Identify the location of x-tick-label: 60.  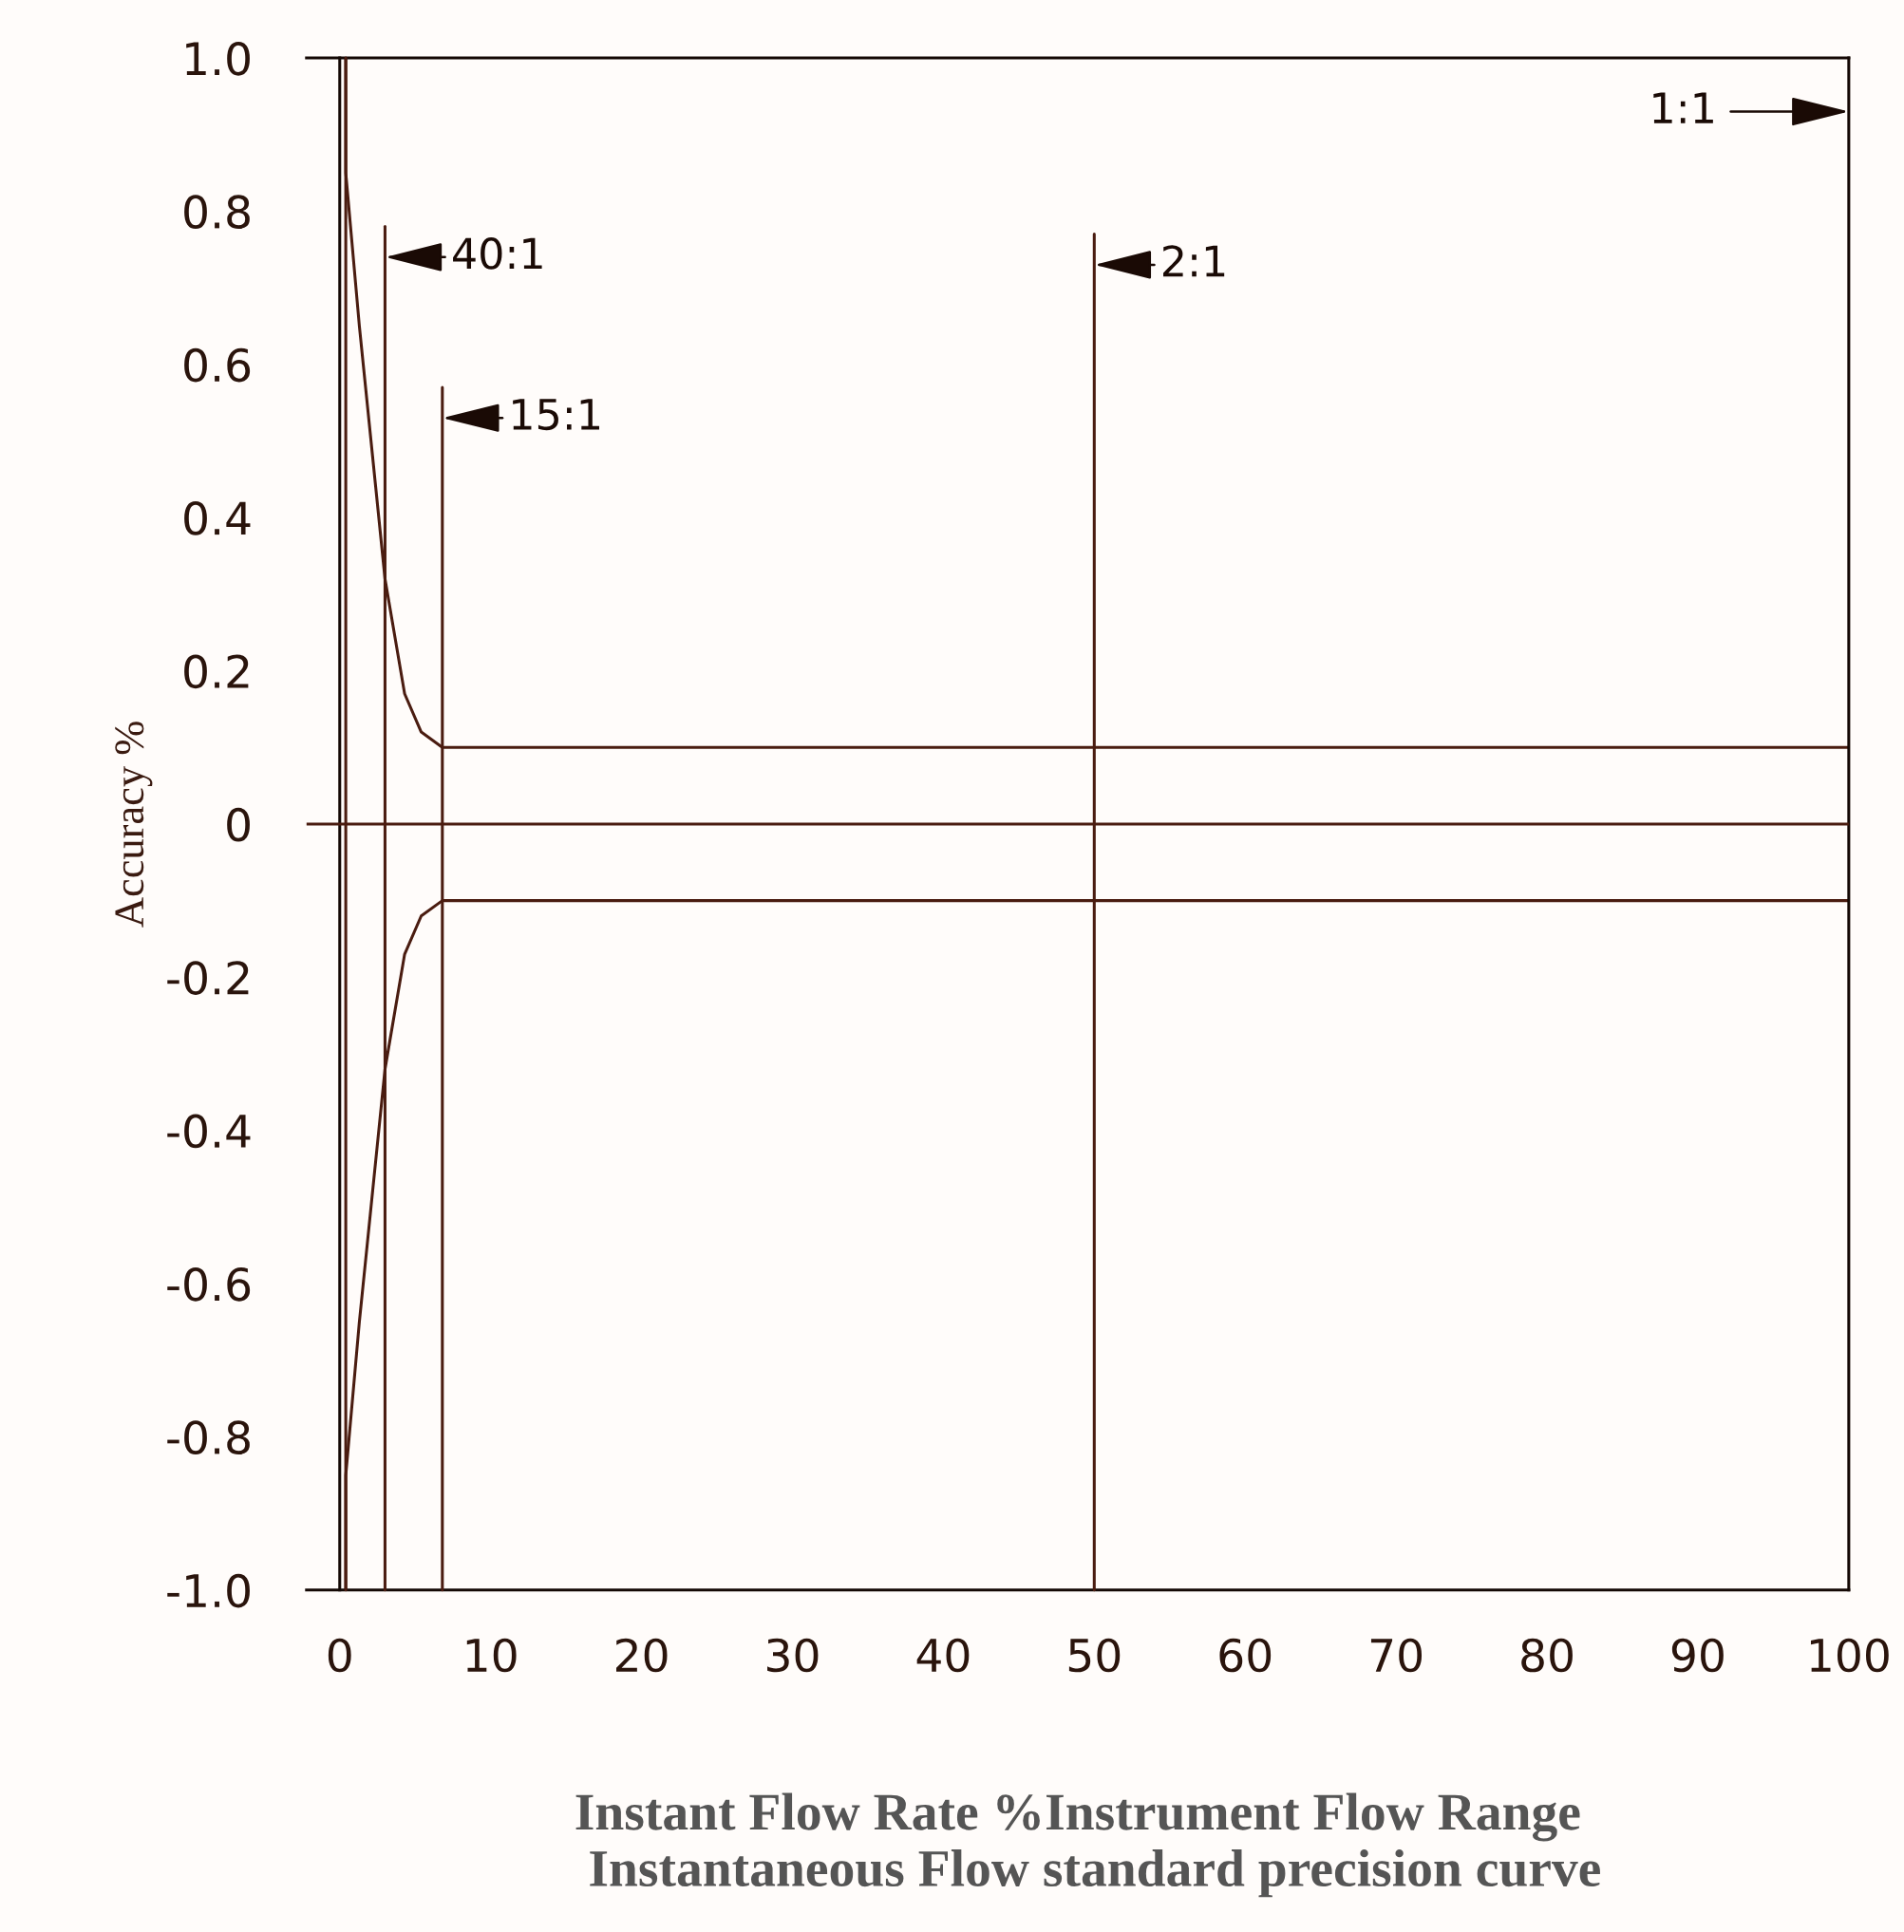
(1245, 1656).